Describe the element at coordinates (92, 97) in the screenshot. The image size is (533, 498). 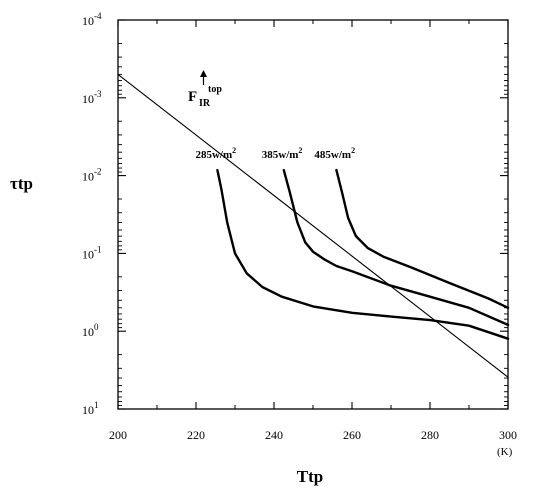
I see `y-tick-label: 10⁻³` at that location.